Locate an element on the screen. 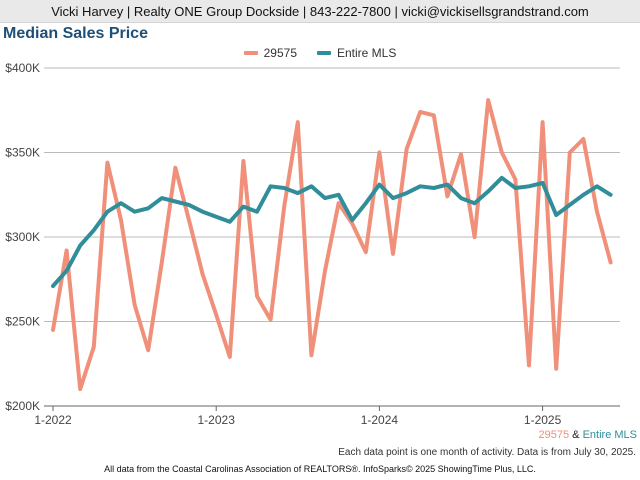 The image size is (640, 480). chart-legend: 29575 Entire MLS is located at coordinates (320, 53).